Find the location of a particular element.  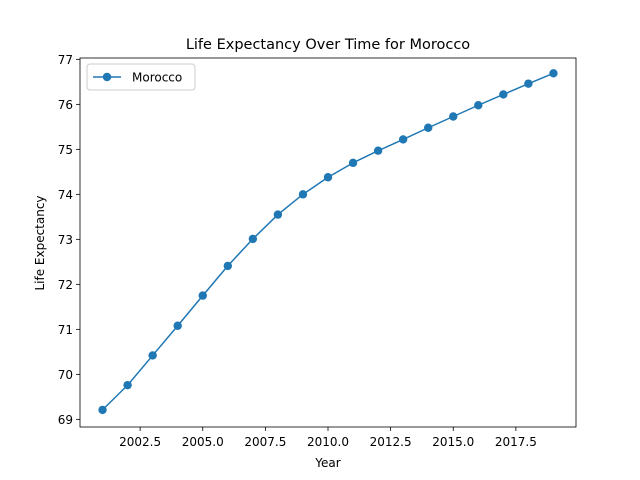

y-tick-label: 75 is located at coordinates (65, 150).